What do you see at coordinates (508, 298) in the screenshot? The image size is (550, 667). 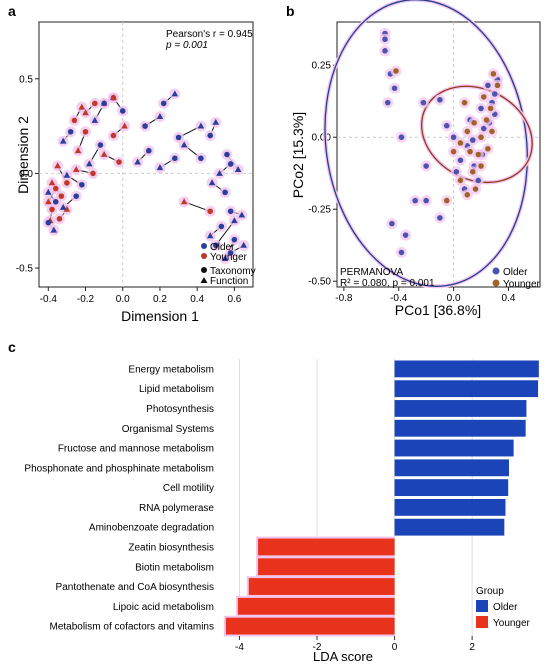 I see `panel-b-xtick-label: 0.4` at bounding box center [508, 298].